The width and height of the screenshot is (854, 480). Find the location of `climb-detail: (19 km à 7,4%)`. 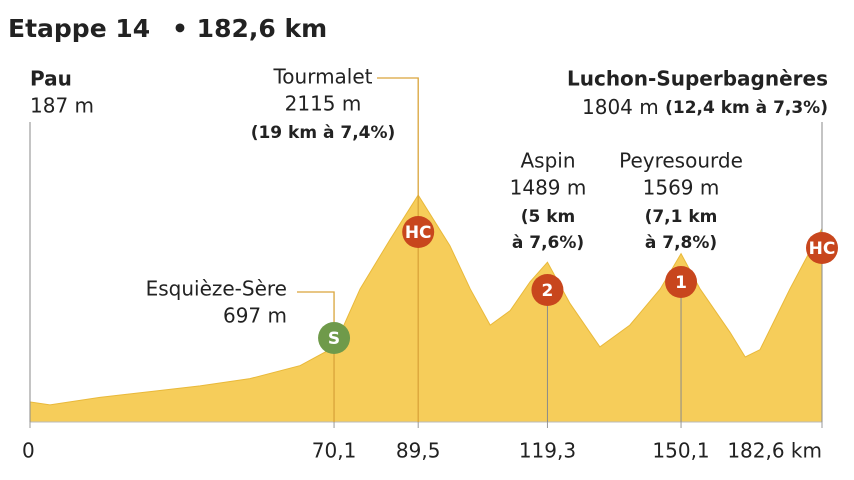

climb-detail: (19 km à 7,4%) is located at coordinates (323, 133).